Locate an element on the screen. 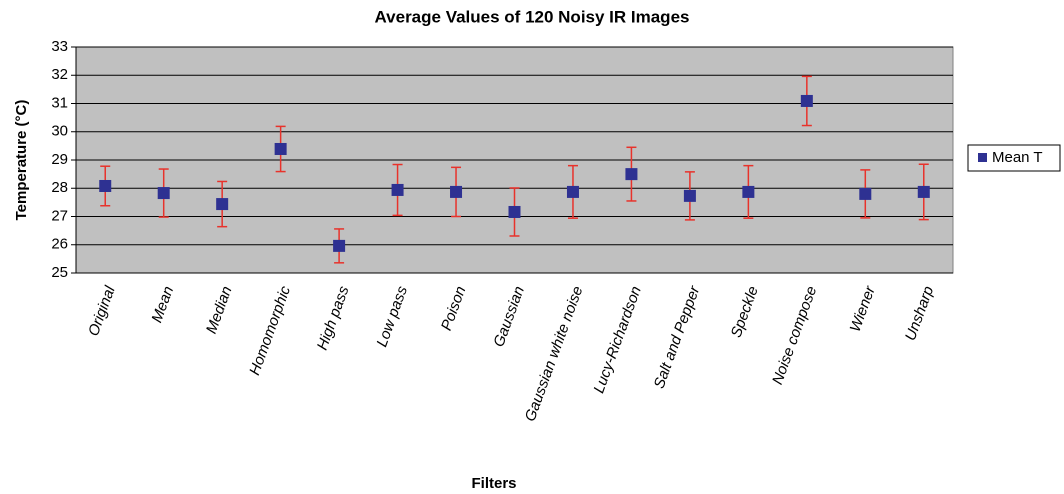 The width and height of the screenshot is (1064, 494). y-tick-label: 27 is located at coordinates (59, 215).